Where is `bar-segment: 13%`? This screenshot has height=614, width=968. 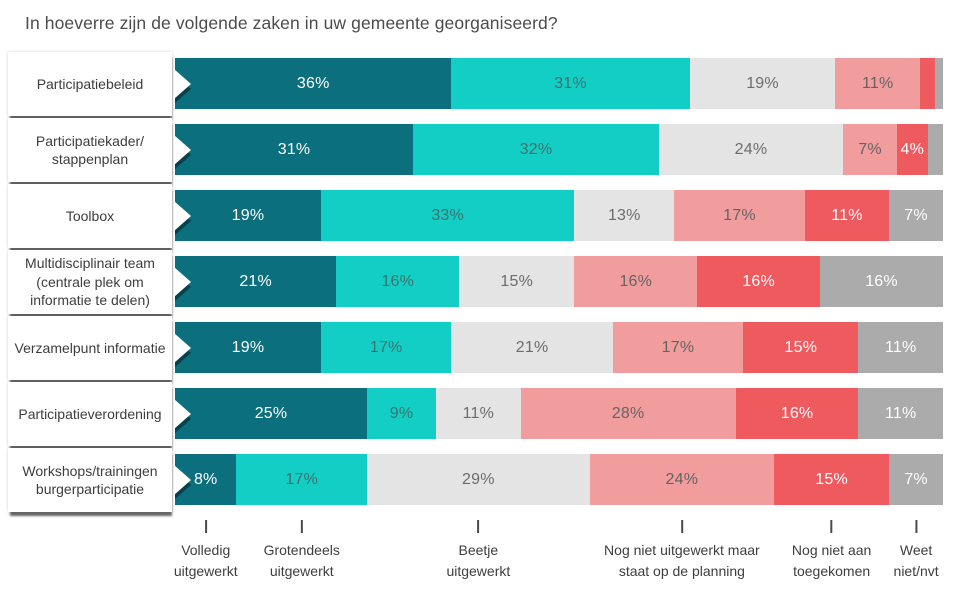
bar-segment: 13% is located at coordinates (624, 215).